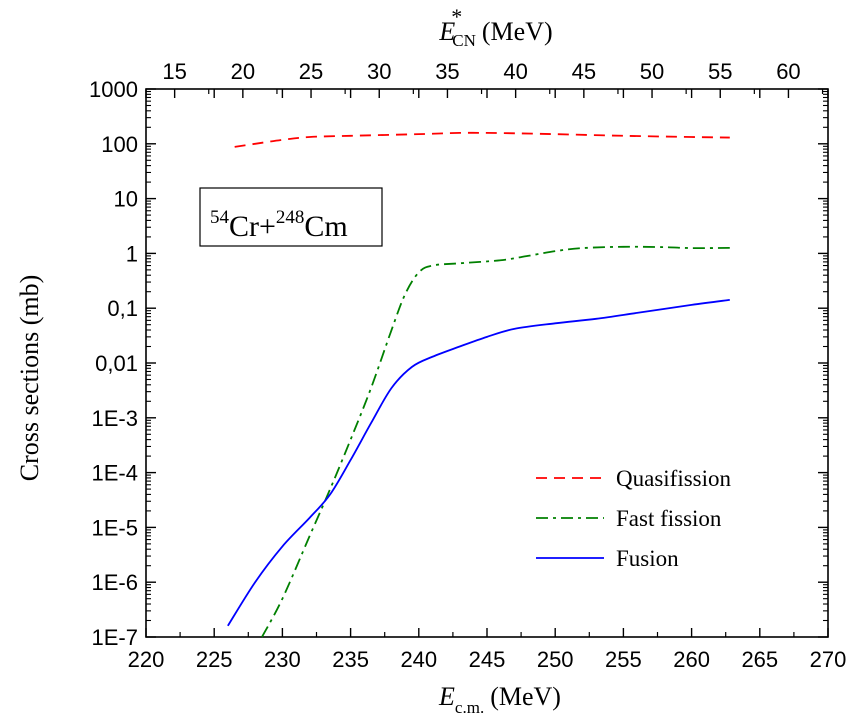 This screenshot has height=726, width=856. I want to click on x2-tick-label: 40, so click(515, 71).